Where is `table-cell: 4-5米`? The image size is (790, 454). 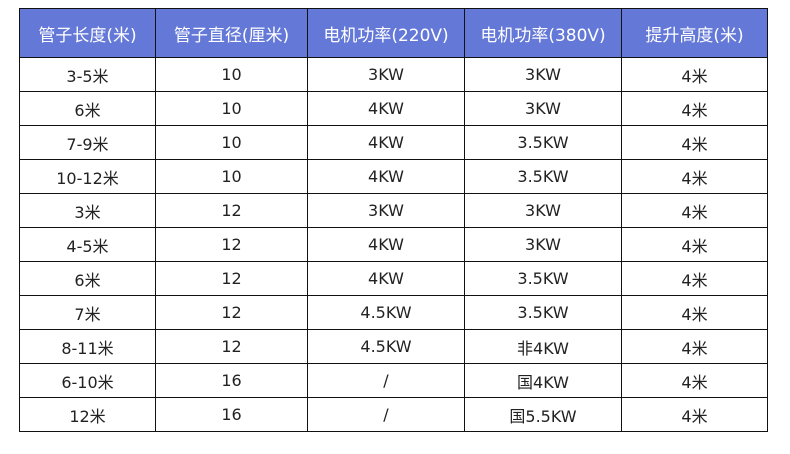 table-cell: 4-5米 is located at coordinates (87, 244).